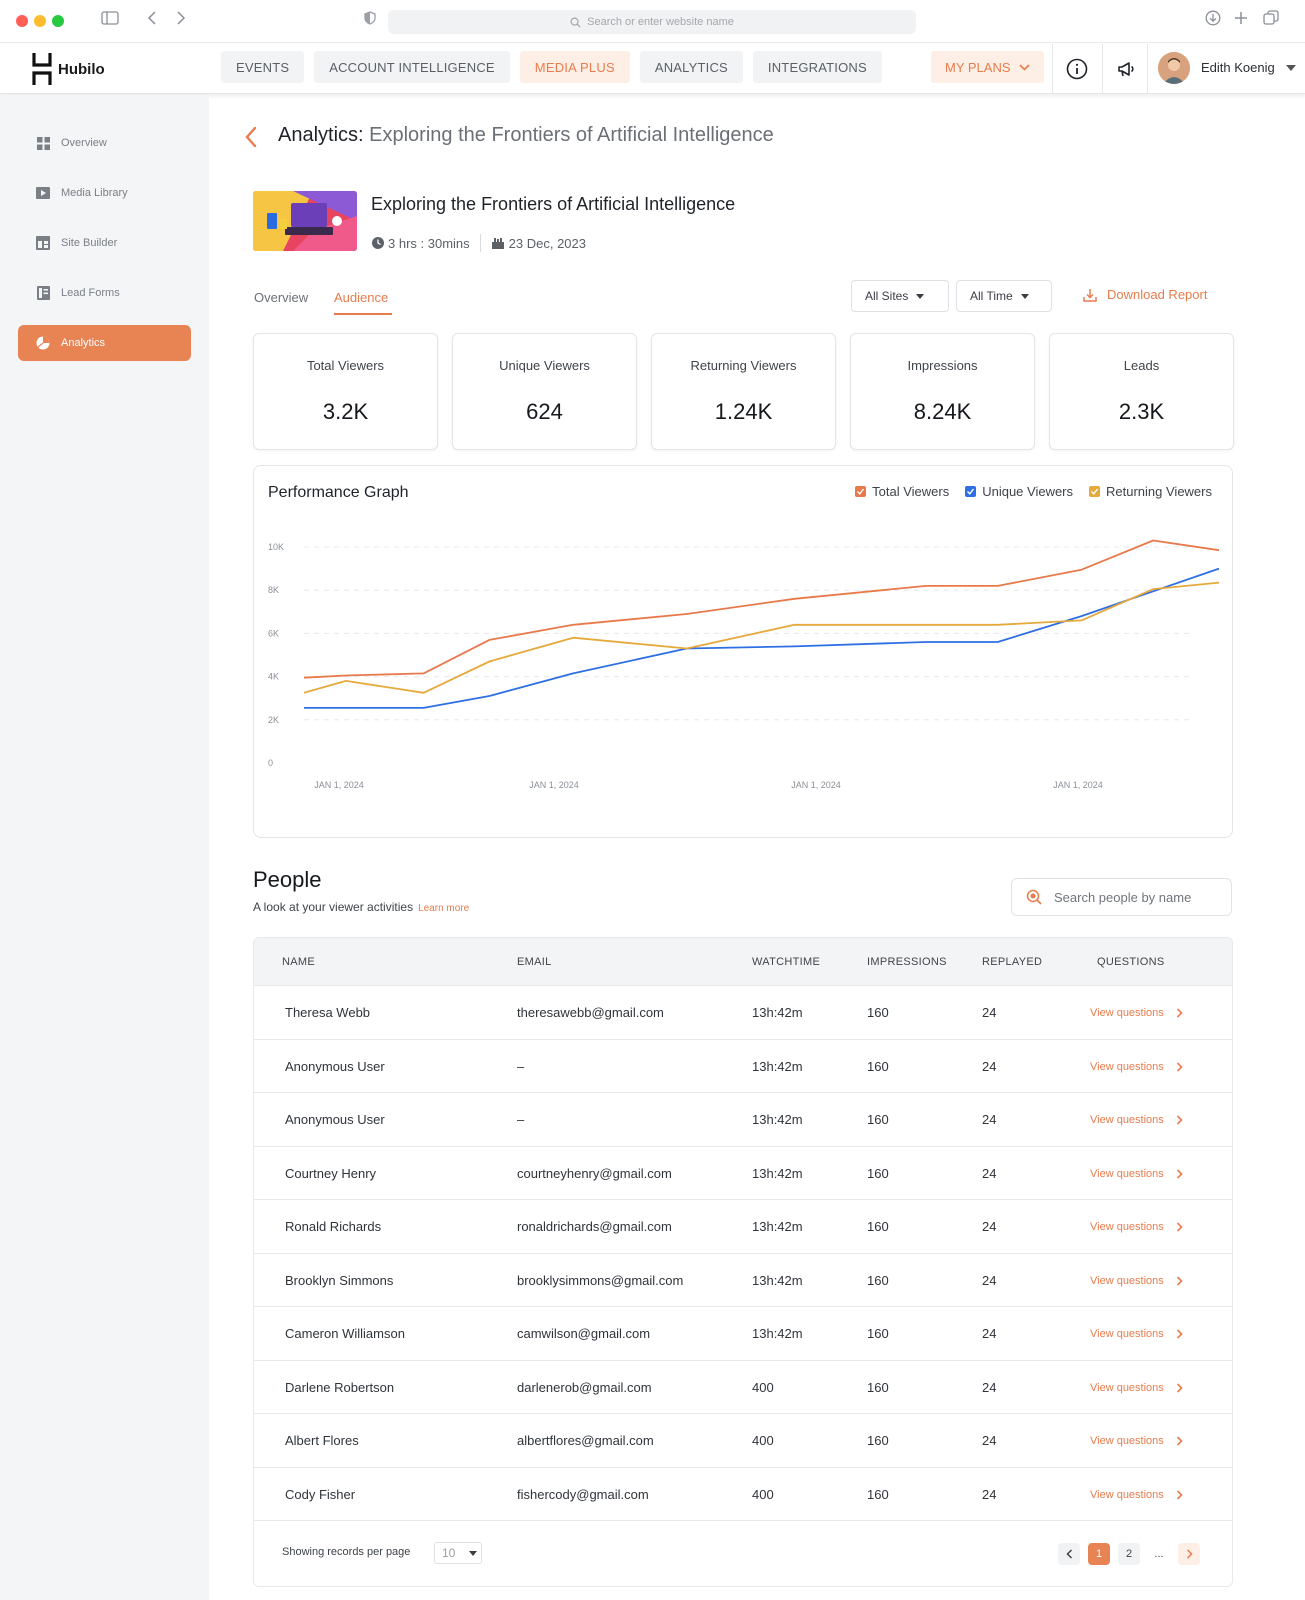 This screenshot has width=1305, height=1600. I want to click on nav-events: EVENTS, so click(263, 67).